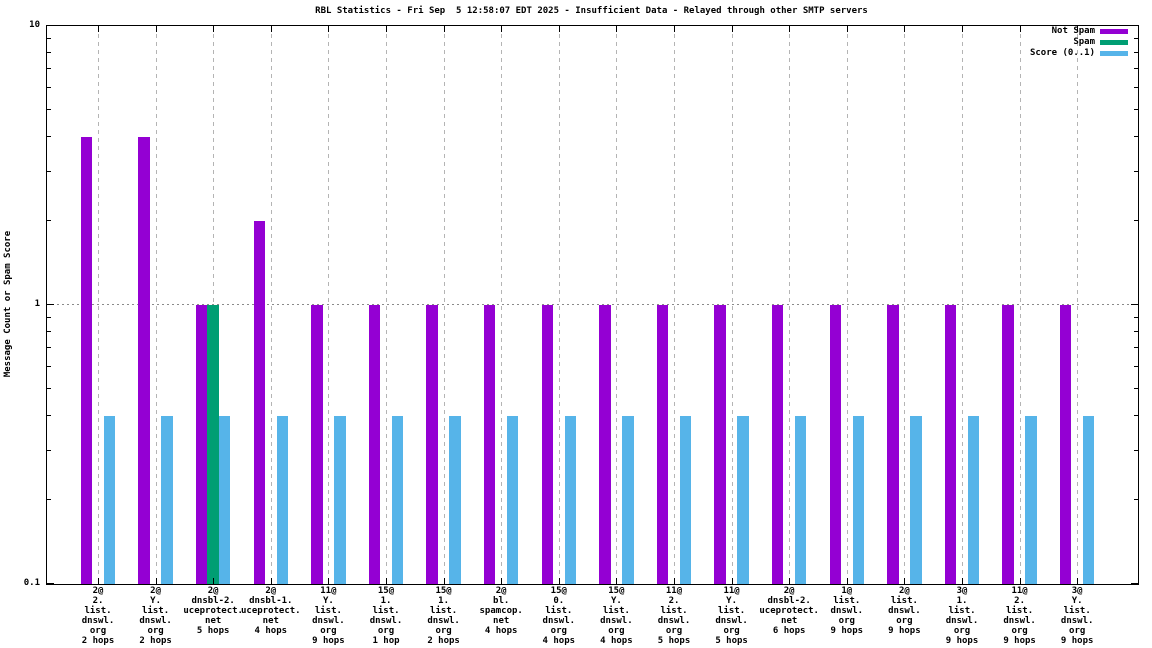  Describe the element at coordinates (98, 616) in the screenshot. I see `x-axis-label: 2@ 2. list. dnswl. org 2 hops` at that location.